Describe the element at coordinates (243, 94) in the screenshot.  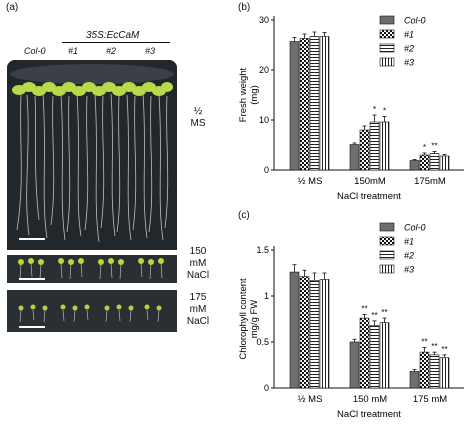
I see `y-axis-label: Fresh weight` at that location.